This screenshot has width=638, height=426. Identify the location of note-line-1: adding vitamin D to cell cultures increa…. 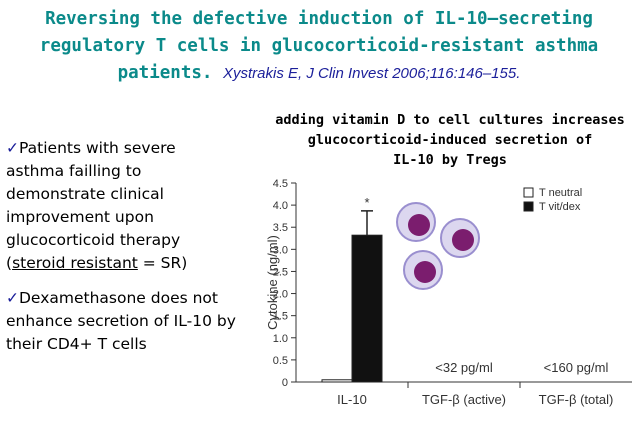
(450, 120).